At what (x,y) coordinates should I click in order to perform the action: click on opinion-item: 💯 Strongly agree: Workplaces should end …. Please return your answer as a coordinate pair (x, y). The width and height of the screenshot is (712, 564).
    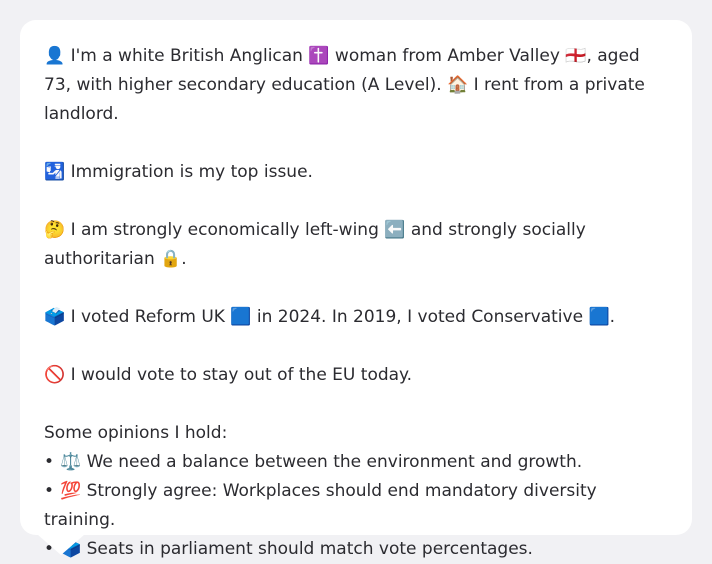
    Looking at the image, I should click on (356, 506).